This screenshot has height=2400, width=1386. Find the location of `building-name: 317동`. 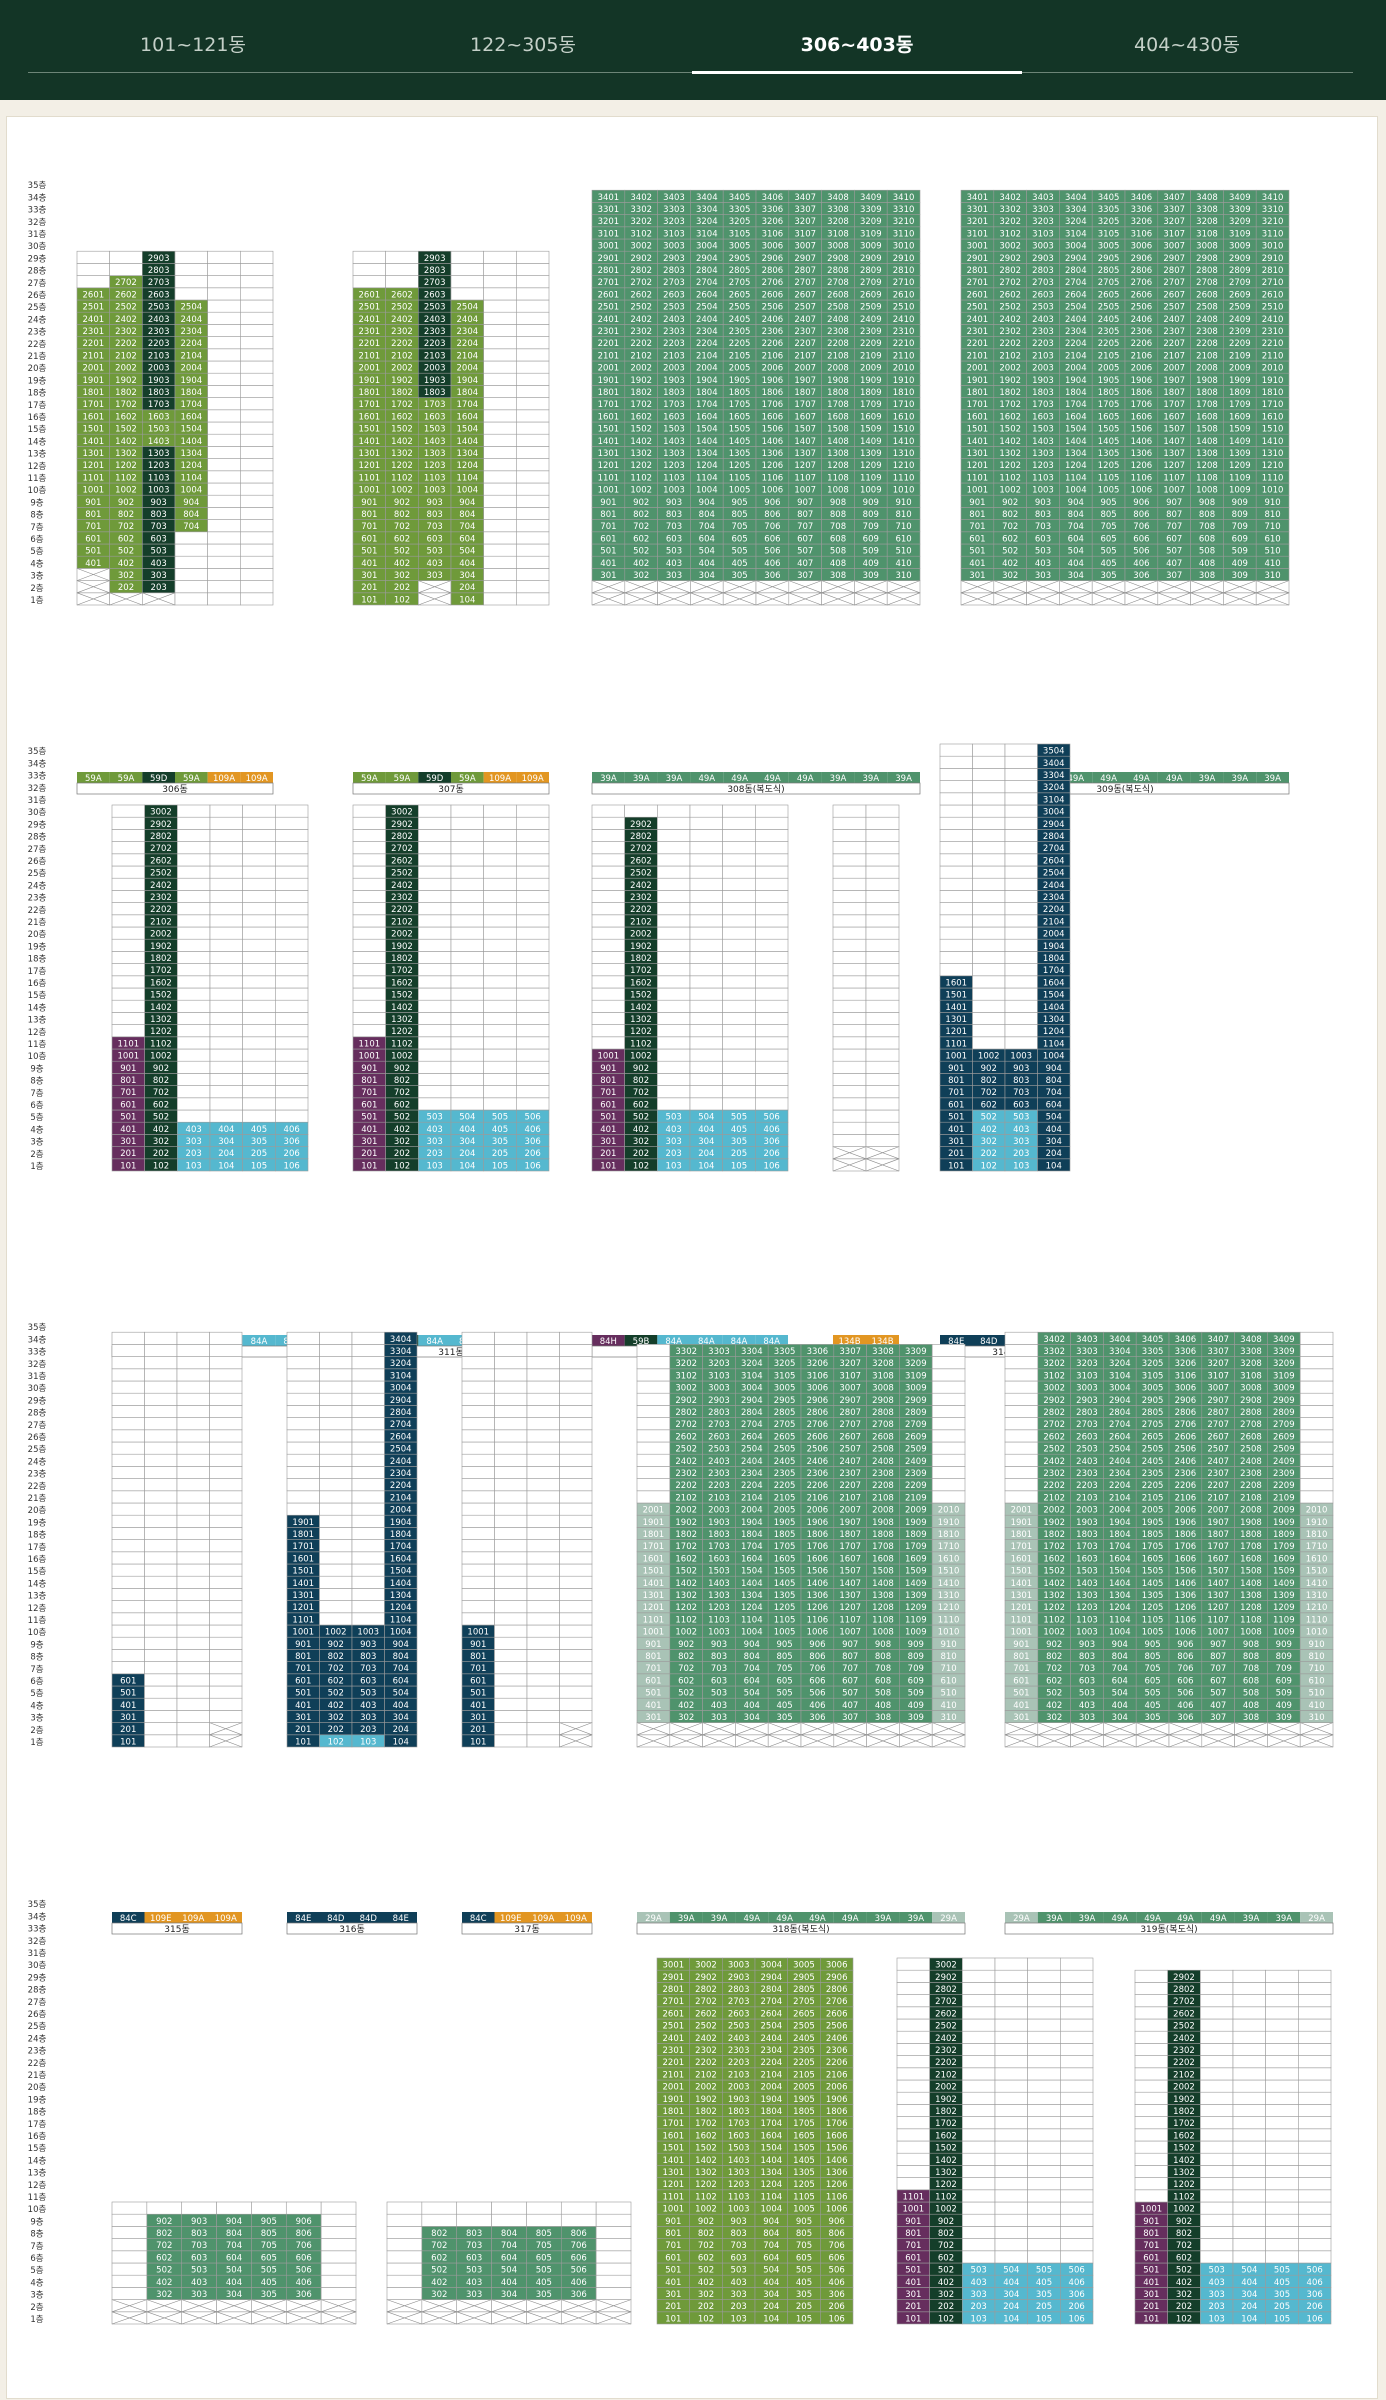

building-name: 317동 is located at coordinates (526, 1929).